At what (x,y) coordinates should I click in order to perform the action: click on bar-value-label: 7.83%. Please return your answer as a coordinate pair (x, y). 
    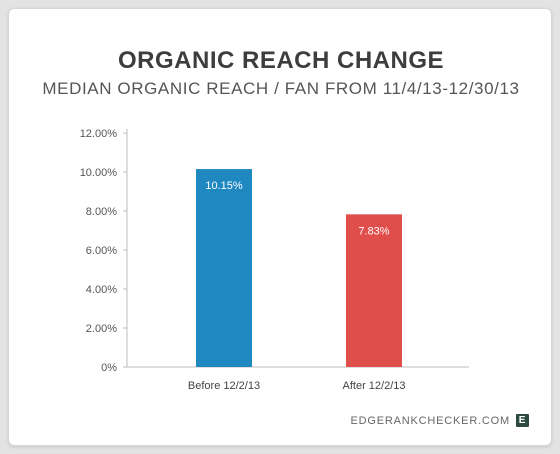
    Looking at the image, I should click on (373, 231).